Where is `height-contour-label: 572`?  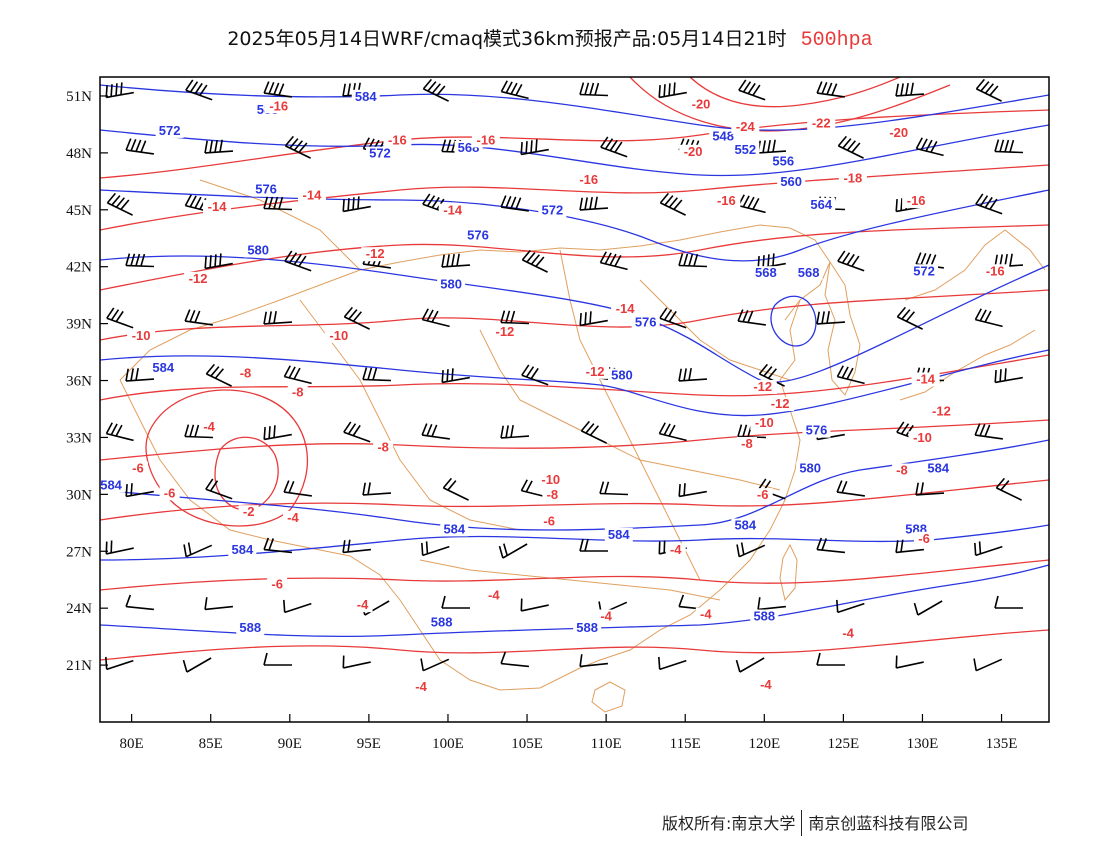 height-contour-label: 572 is located at coordinates (924, 270).